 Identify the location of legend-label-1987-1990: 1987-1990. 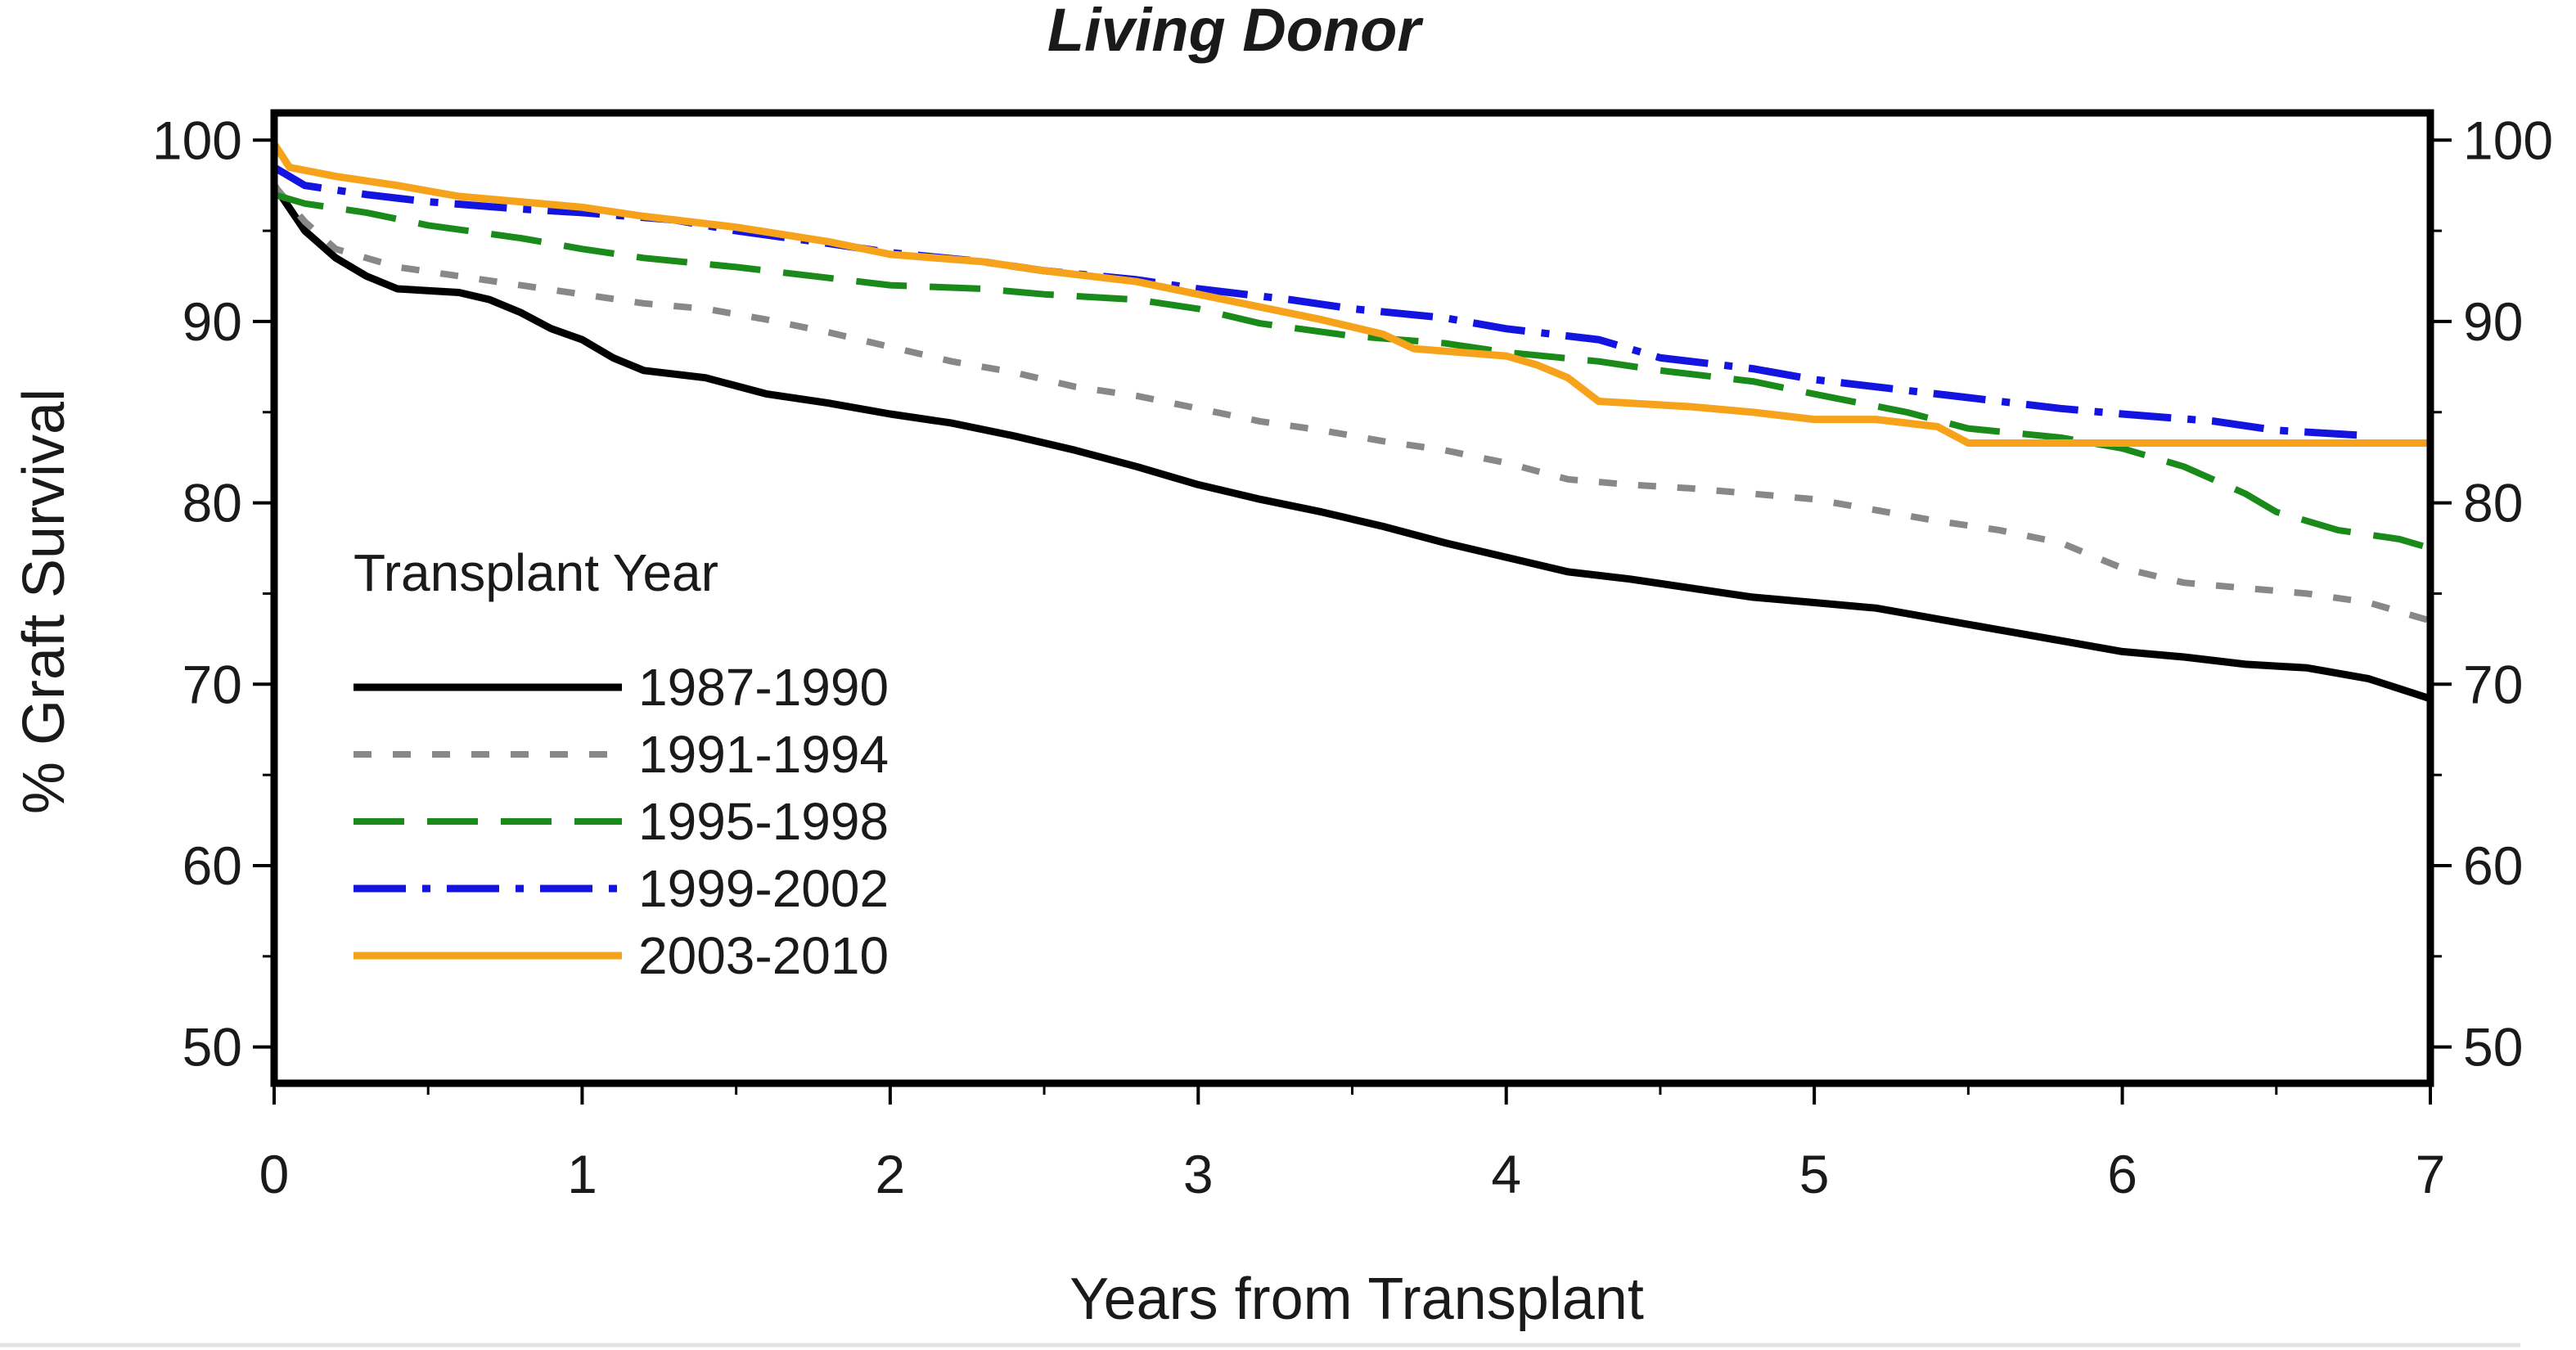
(763, 688).